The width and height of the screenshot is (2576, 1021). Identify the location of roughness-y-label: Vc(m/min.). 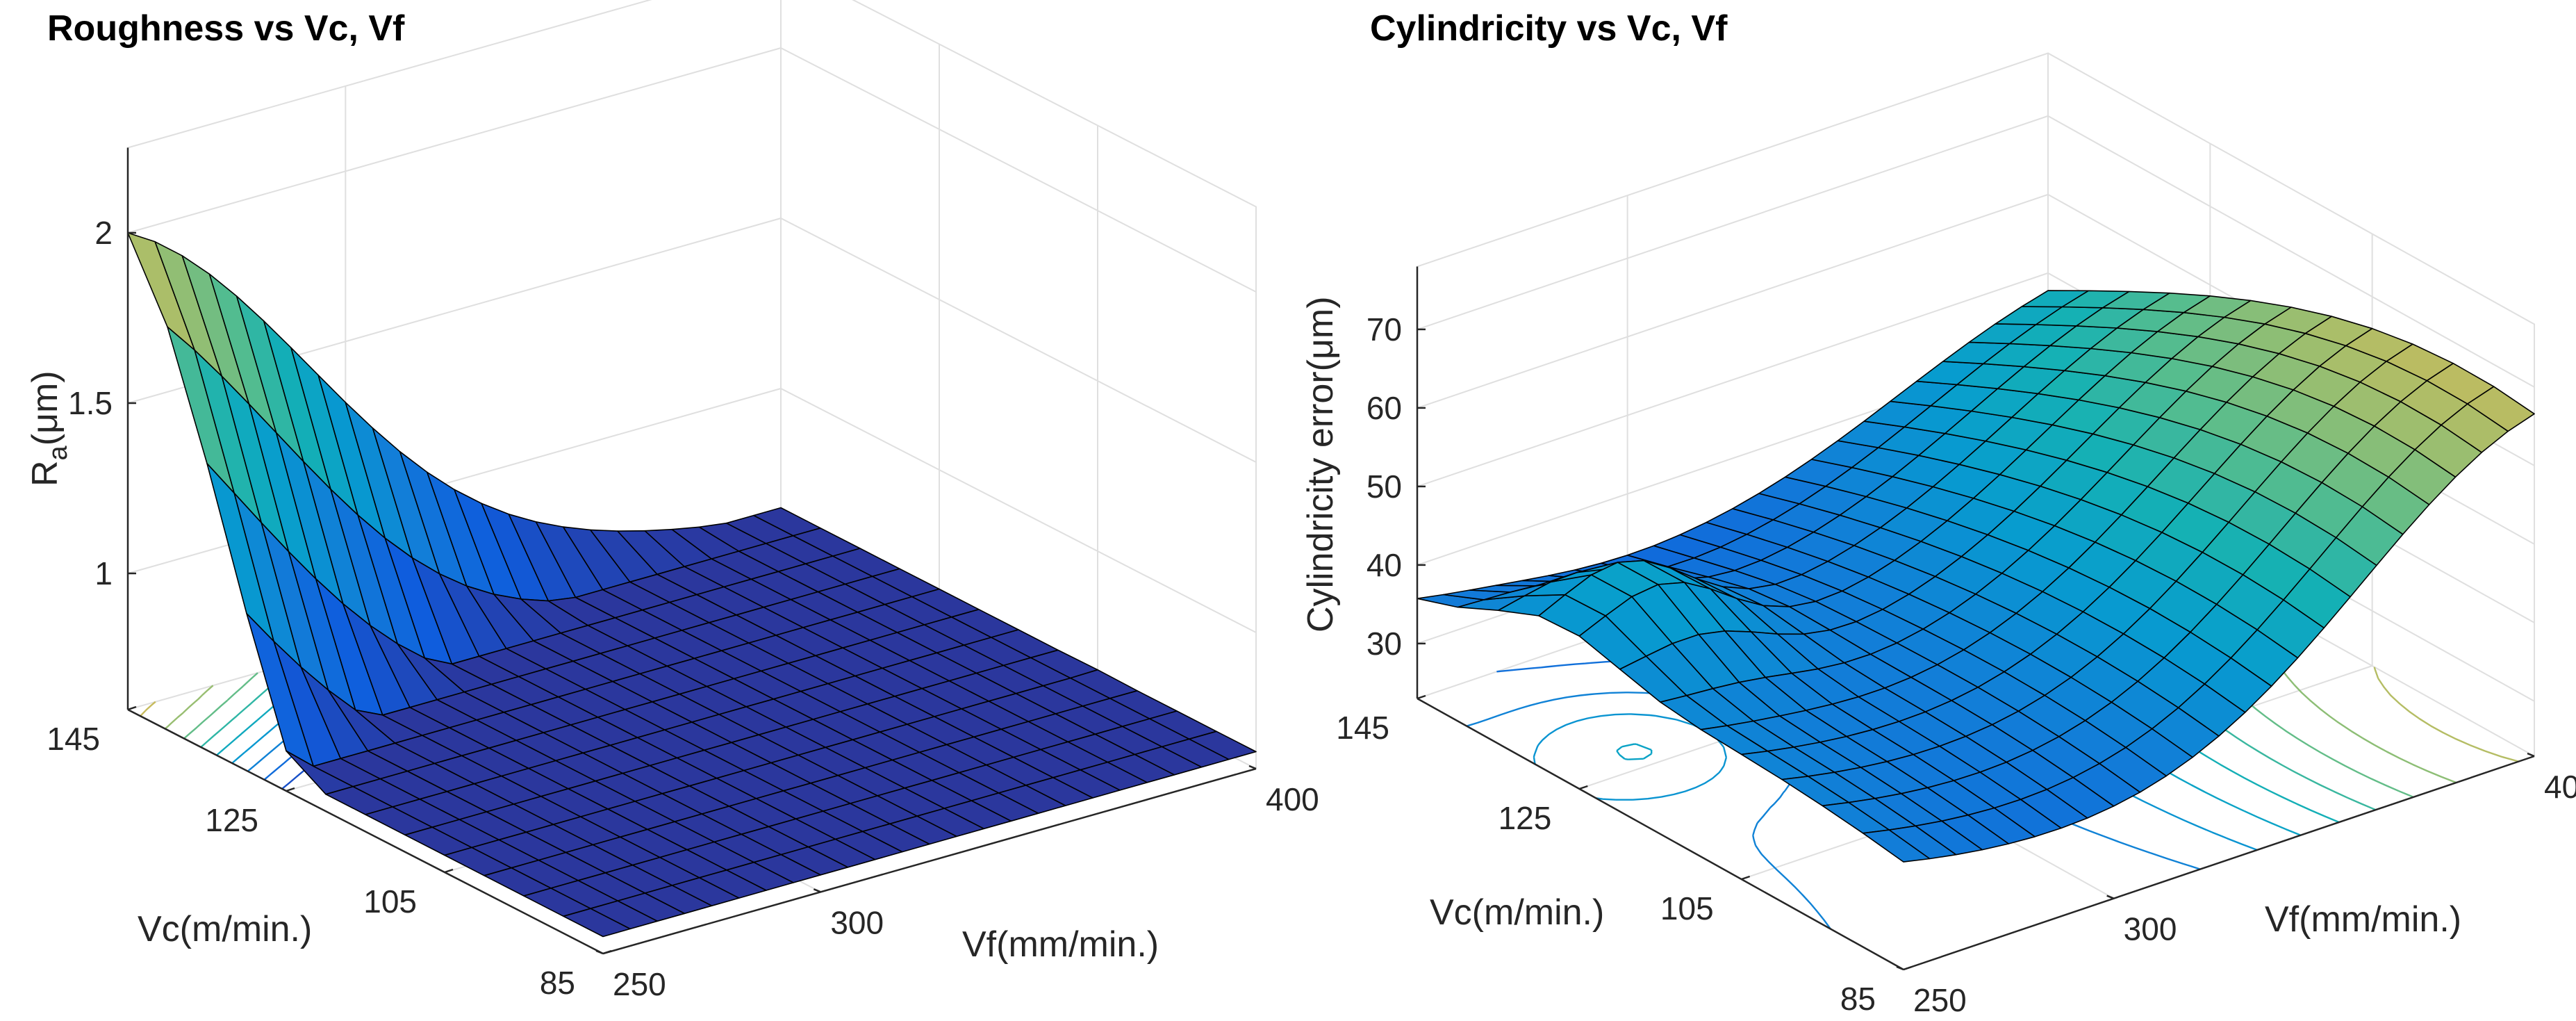
(225, 929).